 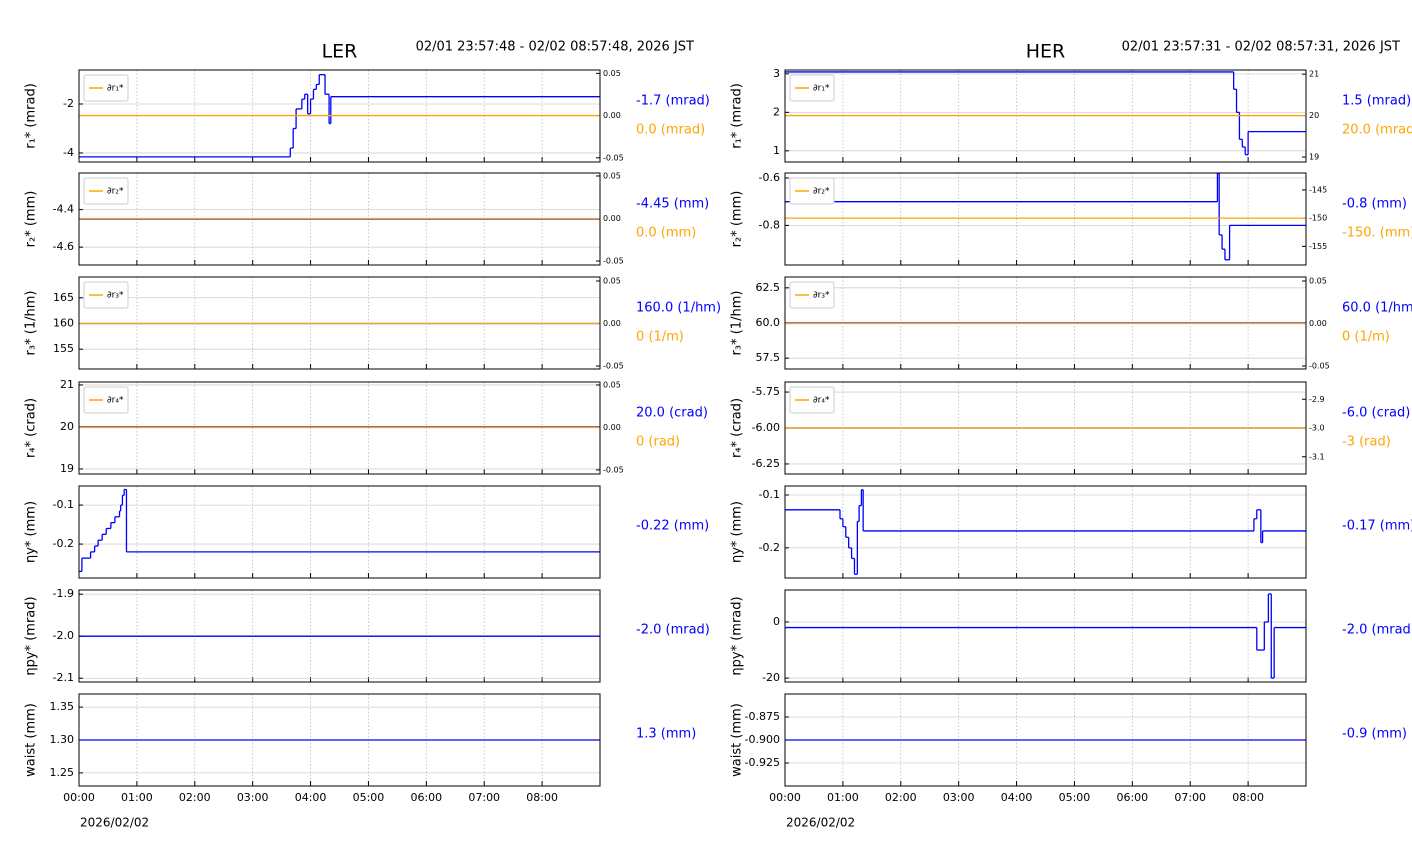 What do you see at coordinates (673, 101) in the screenshot?
I see `value-annotation: -1.7 (mrad)` at bounding box center [673, 101].